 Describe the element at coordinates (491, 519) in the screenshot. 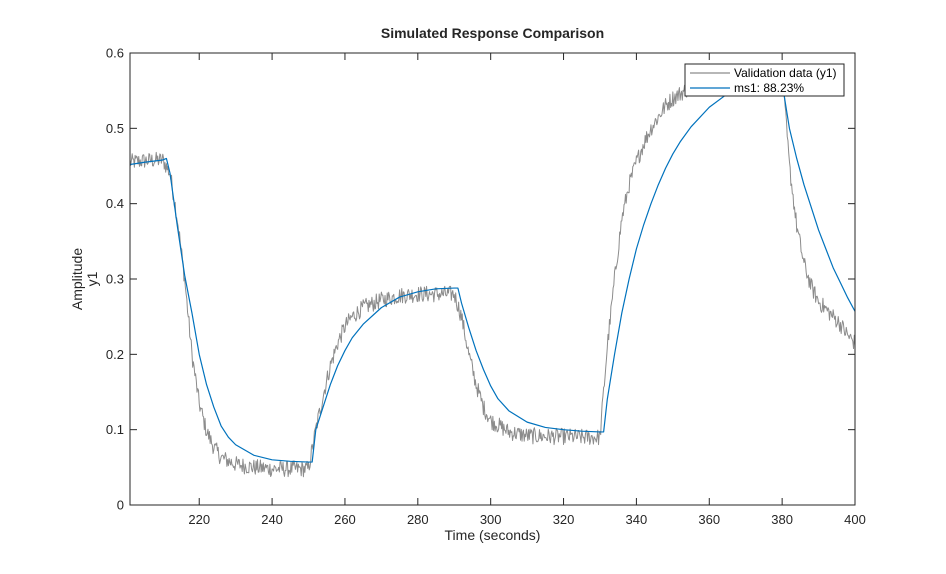

I see `x-tick-label: 300` at that location.